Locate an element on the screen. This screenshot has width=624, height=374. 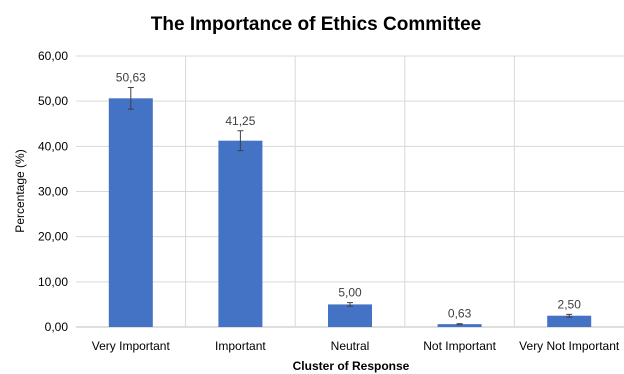
x-tick-label: Very Not Important is located at coordinates (569, 346).